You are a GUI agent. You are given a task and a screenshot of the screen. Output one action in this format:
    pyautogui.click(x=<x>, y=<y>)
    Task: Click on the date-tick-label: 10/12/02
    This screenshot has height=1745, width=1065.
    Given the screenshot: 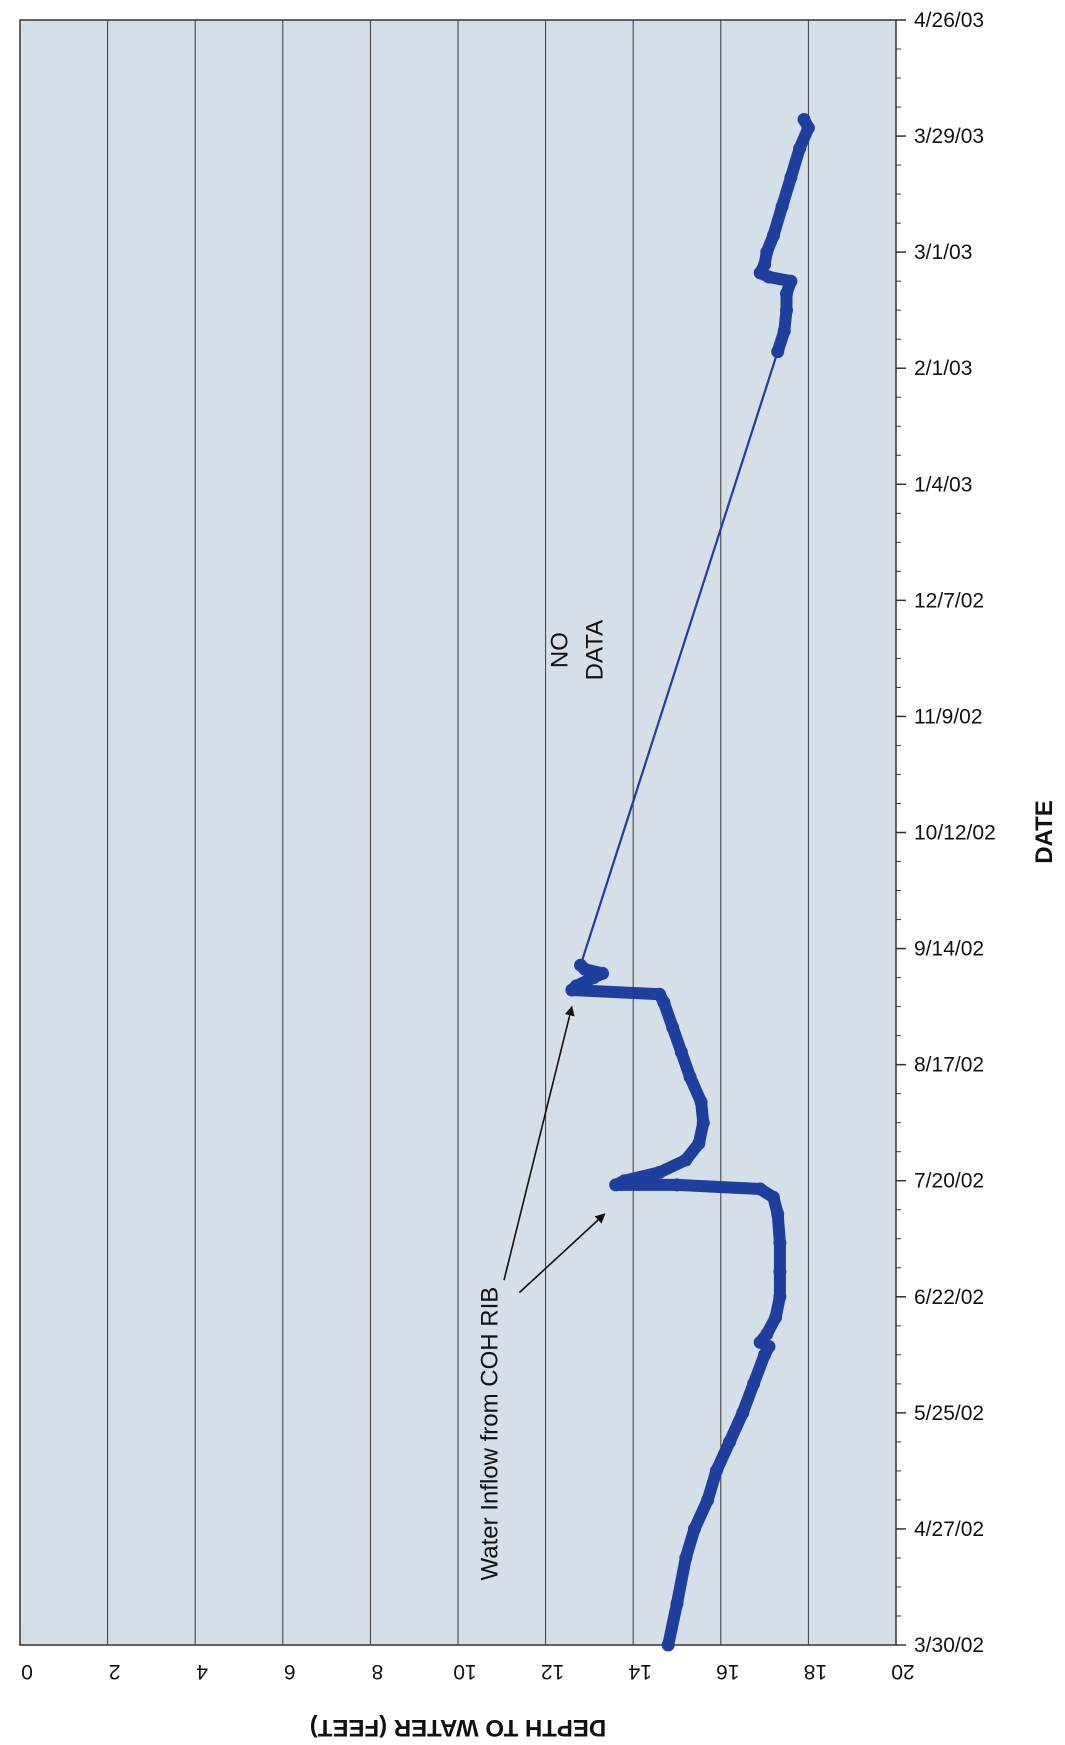 What is the action you would take?
    pyautogui.click(x=955, y=833)
    